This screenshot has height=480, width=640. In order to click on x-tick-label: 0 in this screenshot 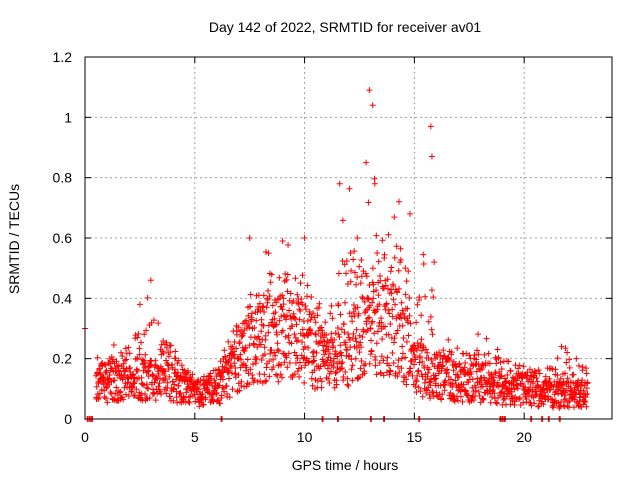, I will do `click(85, 437)`.